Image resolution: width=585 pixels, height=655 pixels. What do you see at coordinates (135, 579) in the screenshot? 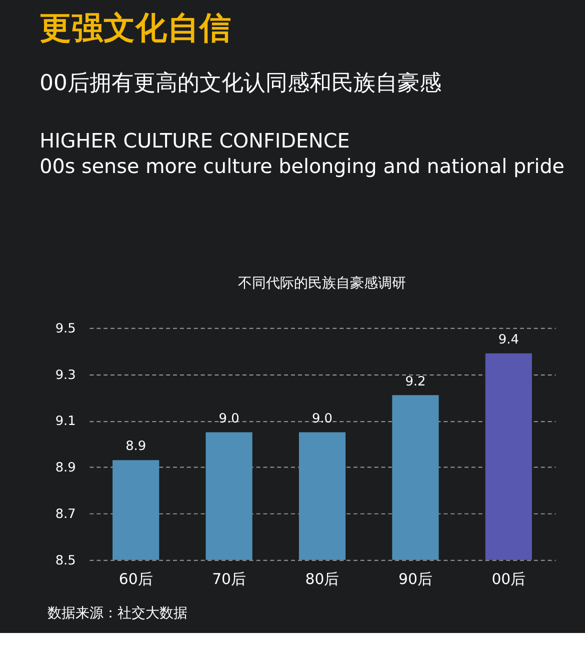
I see `x-tick-label: 60后` at bounding box center [135, 579].